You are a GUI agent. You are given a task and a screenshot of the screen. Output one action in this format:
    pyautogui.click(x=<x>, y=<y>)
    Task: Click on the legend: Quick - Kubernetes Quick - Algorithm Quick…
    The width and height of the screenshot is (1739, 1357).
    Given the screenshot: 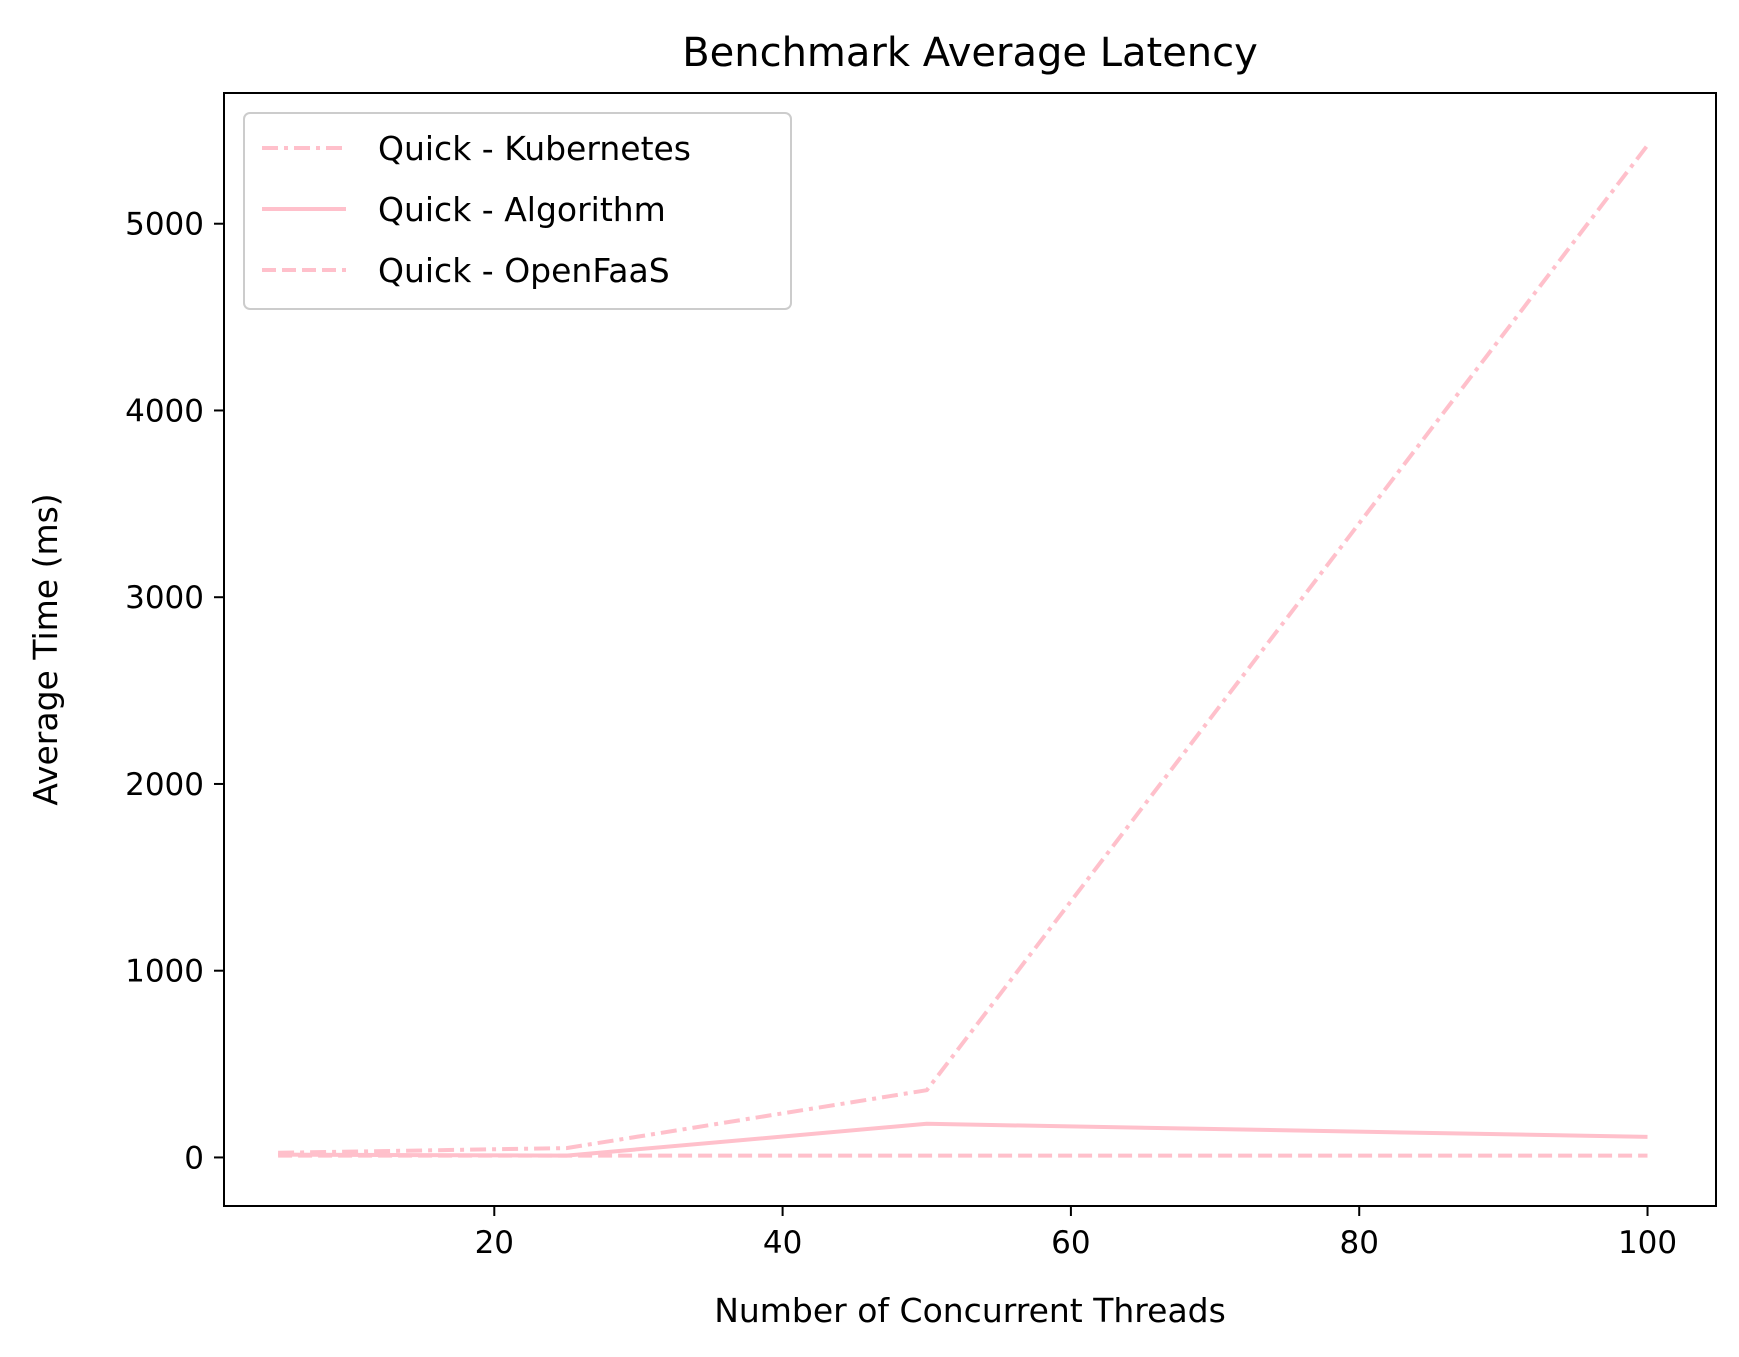 What is the action you would take?
    pyautogui.click(x=517, y=211)
    